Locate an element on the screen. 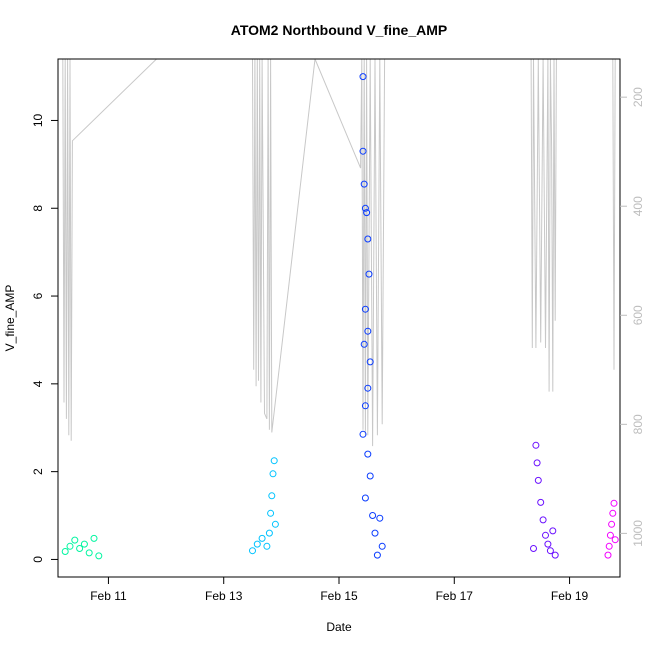 The width and height of the screenshot is (650, 650). y-tick-label: 8 is located at coordinates (38, 208).